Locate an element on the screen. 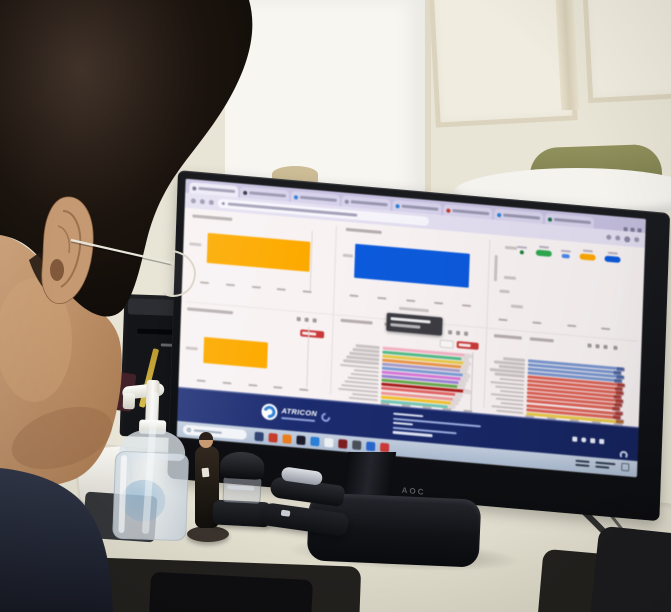 This screenshot has height=612, width=671. chair-top-behind-monitor is located at coordinates (295, 174).